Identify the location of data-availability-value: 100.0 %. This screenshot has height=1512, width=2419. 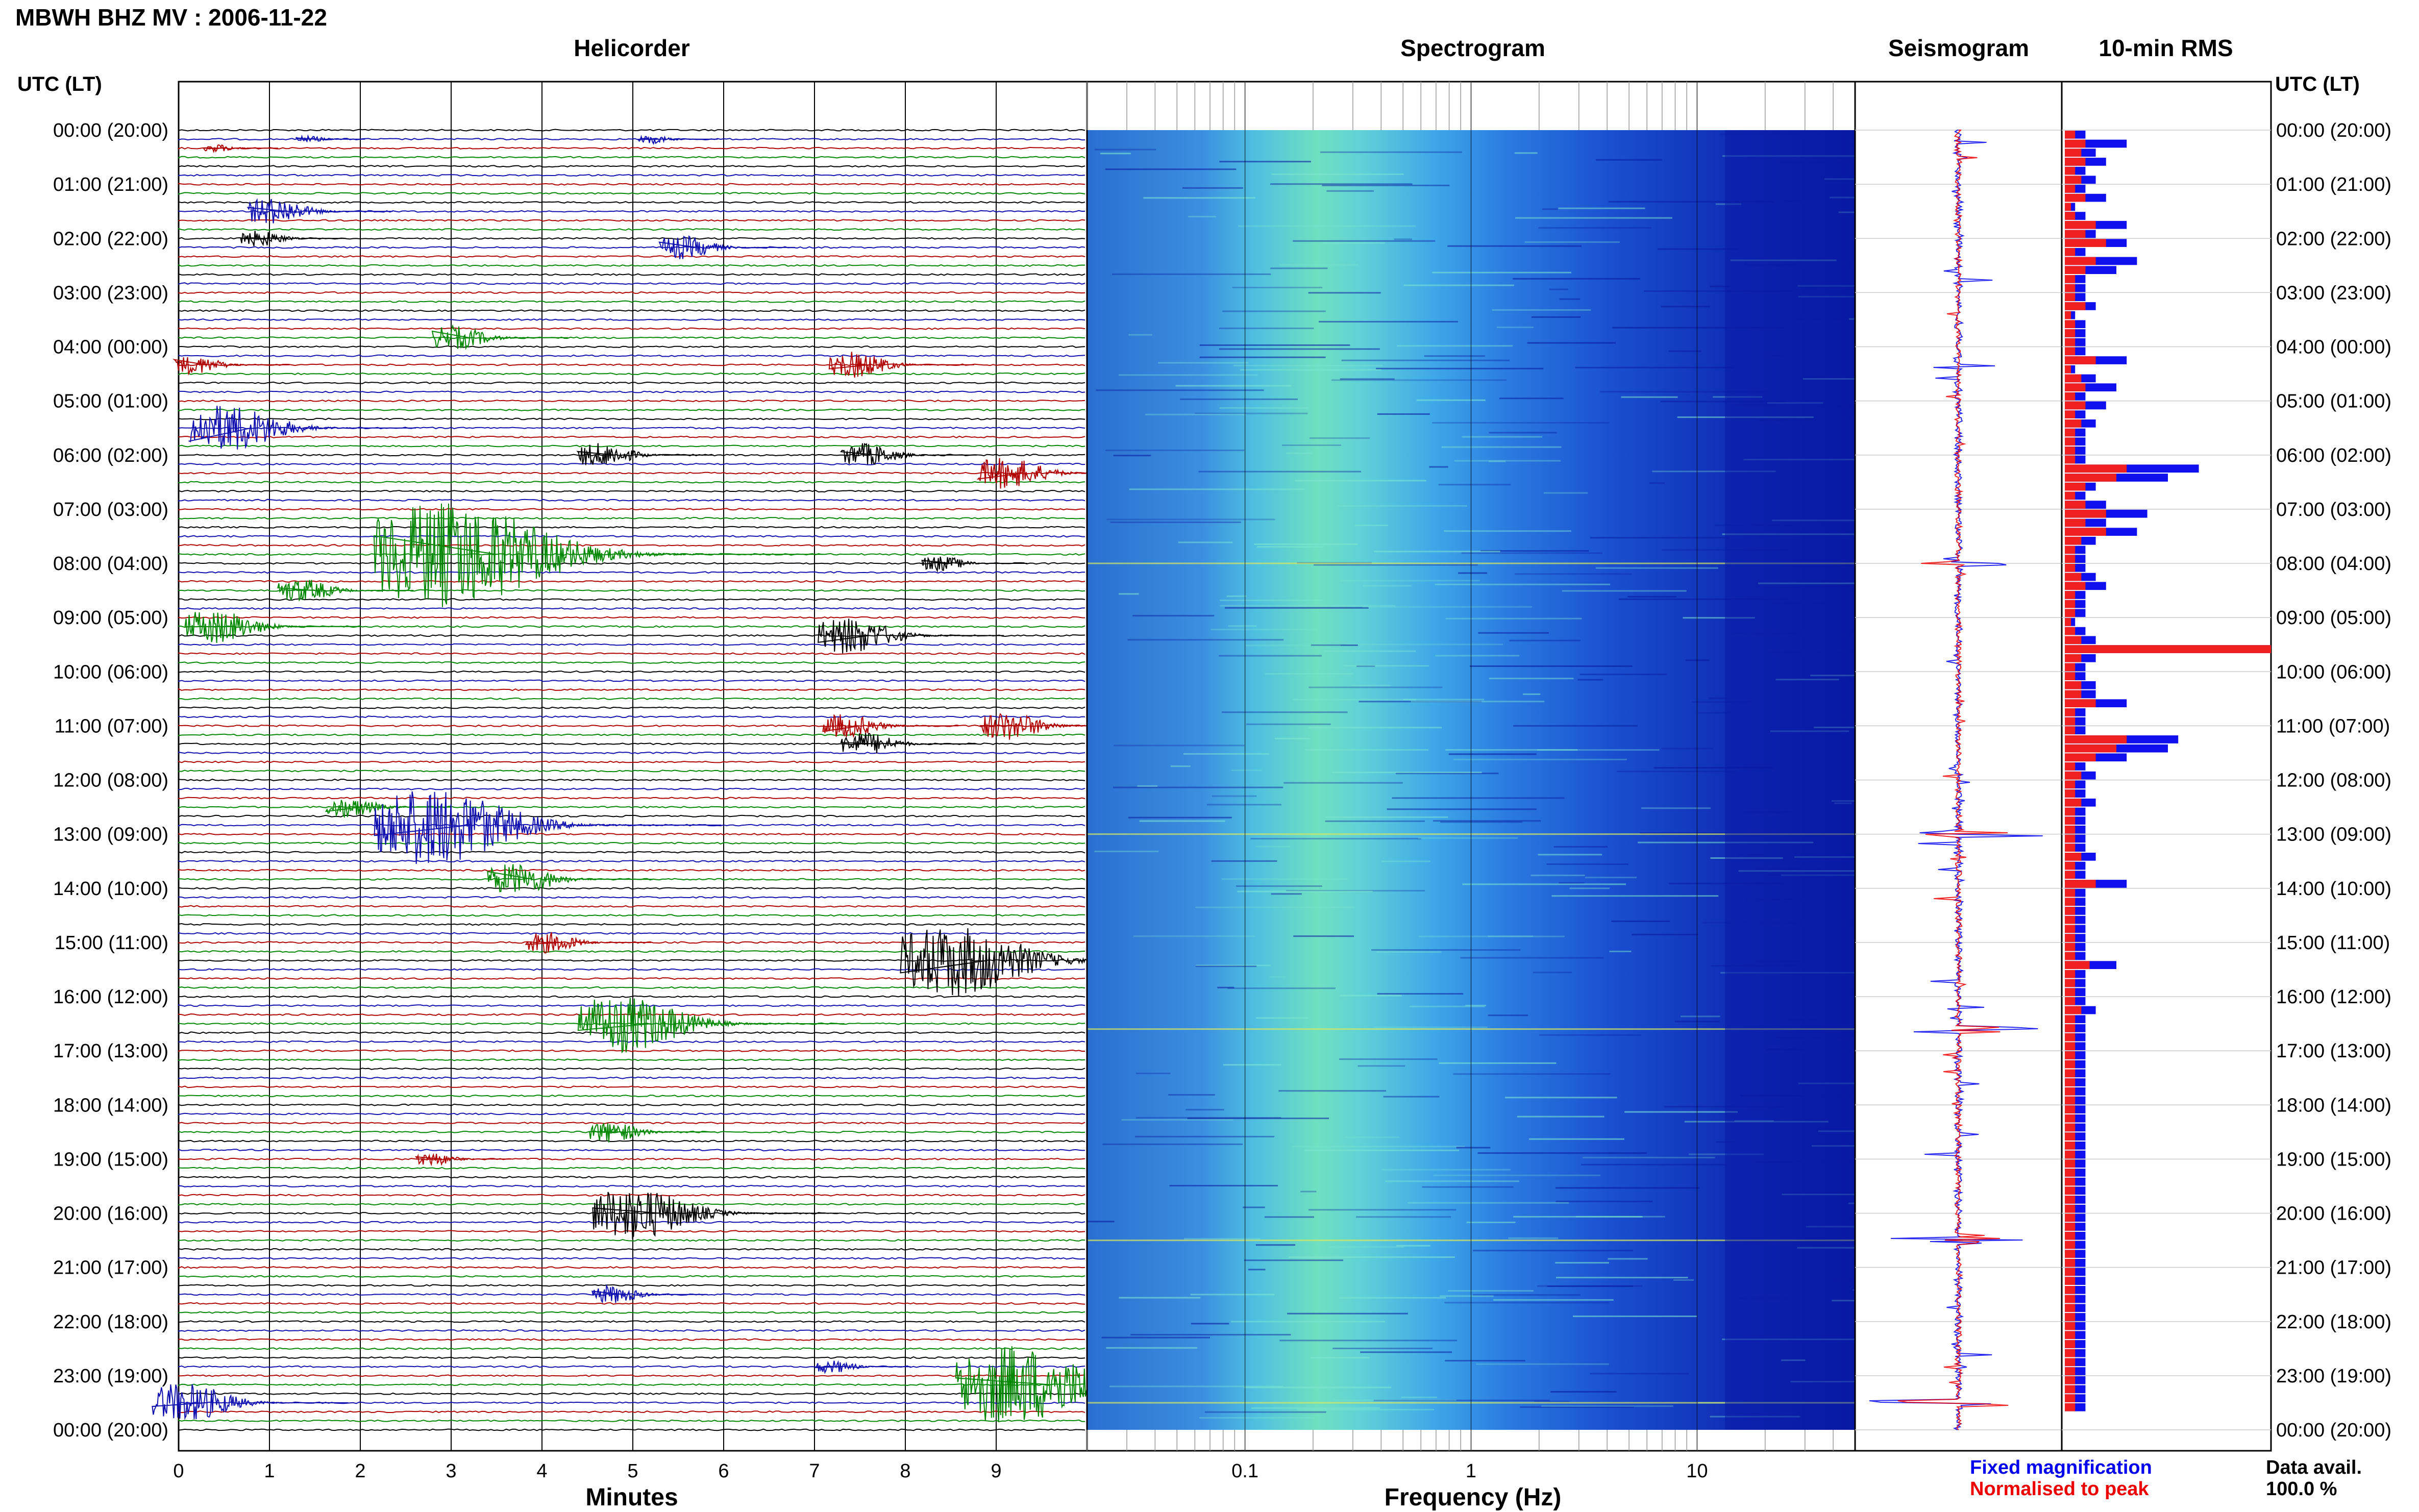
(2301, 1489).